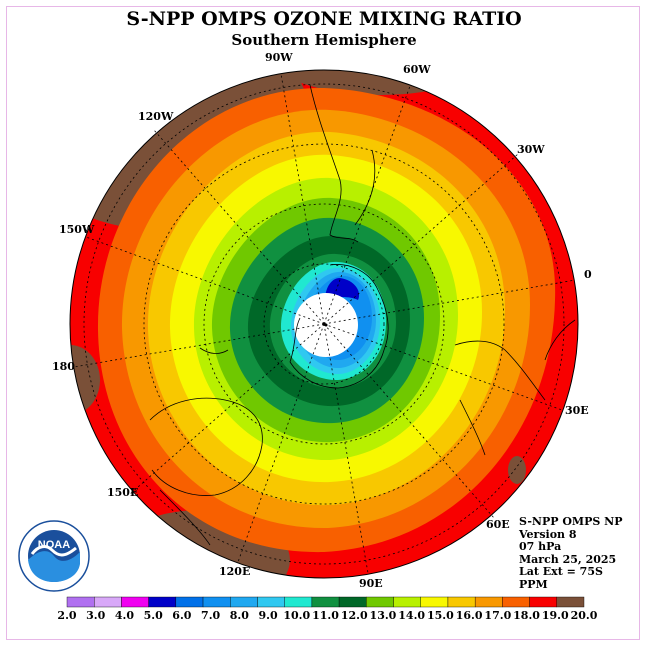  I want to click on field-20-se, so click(517, 470).